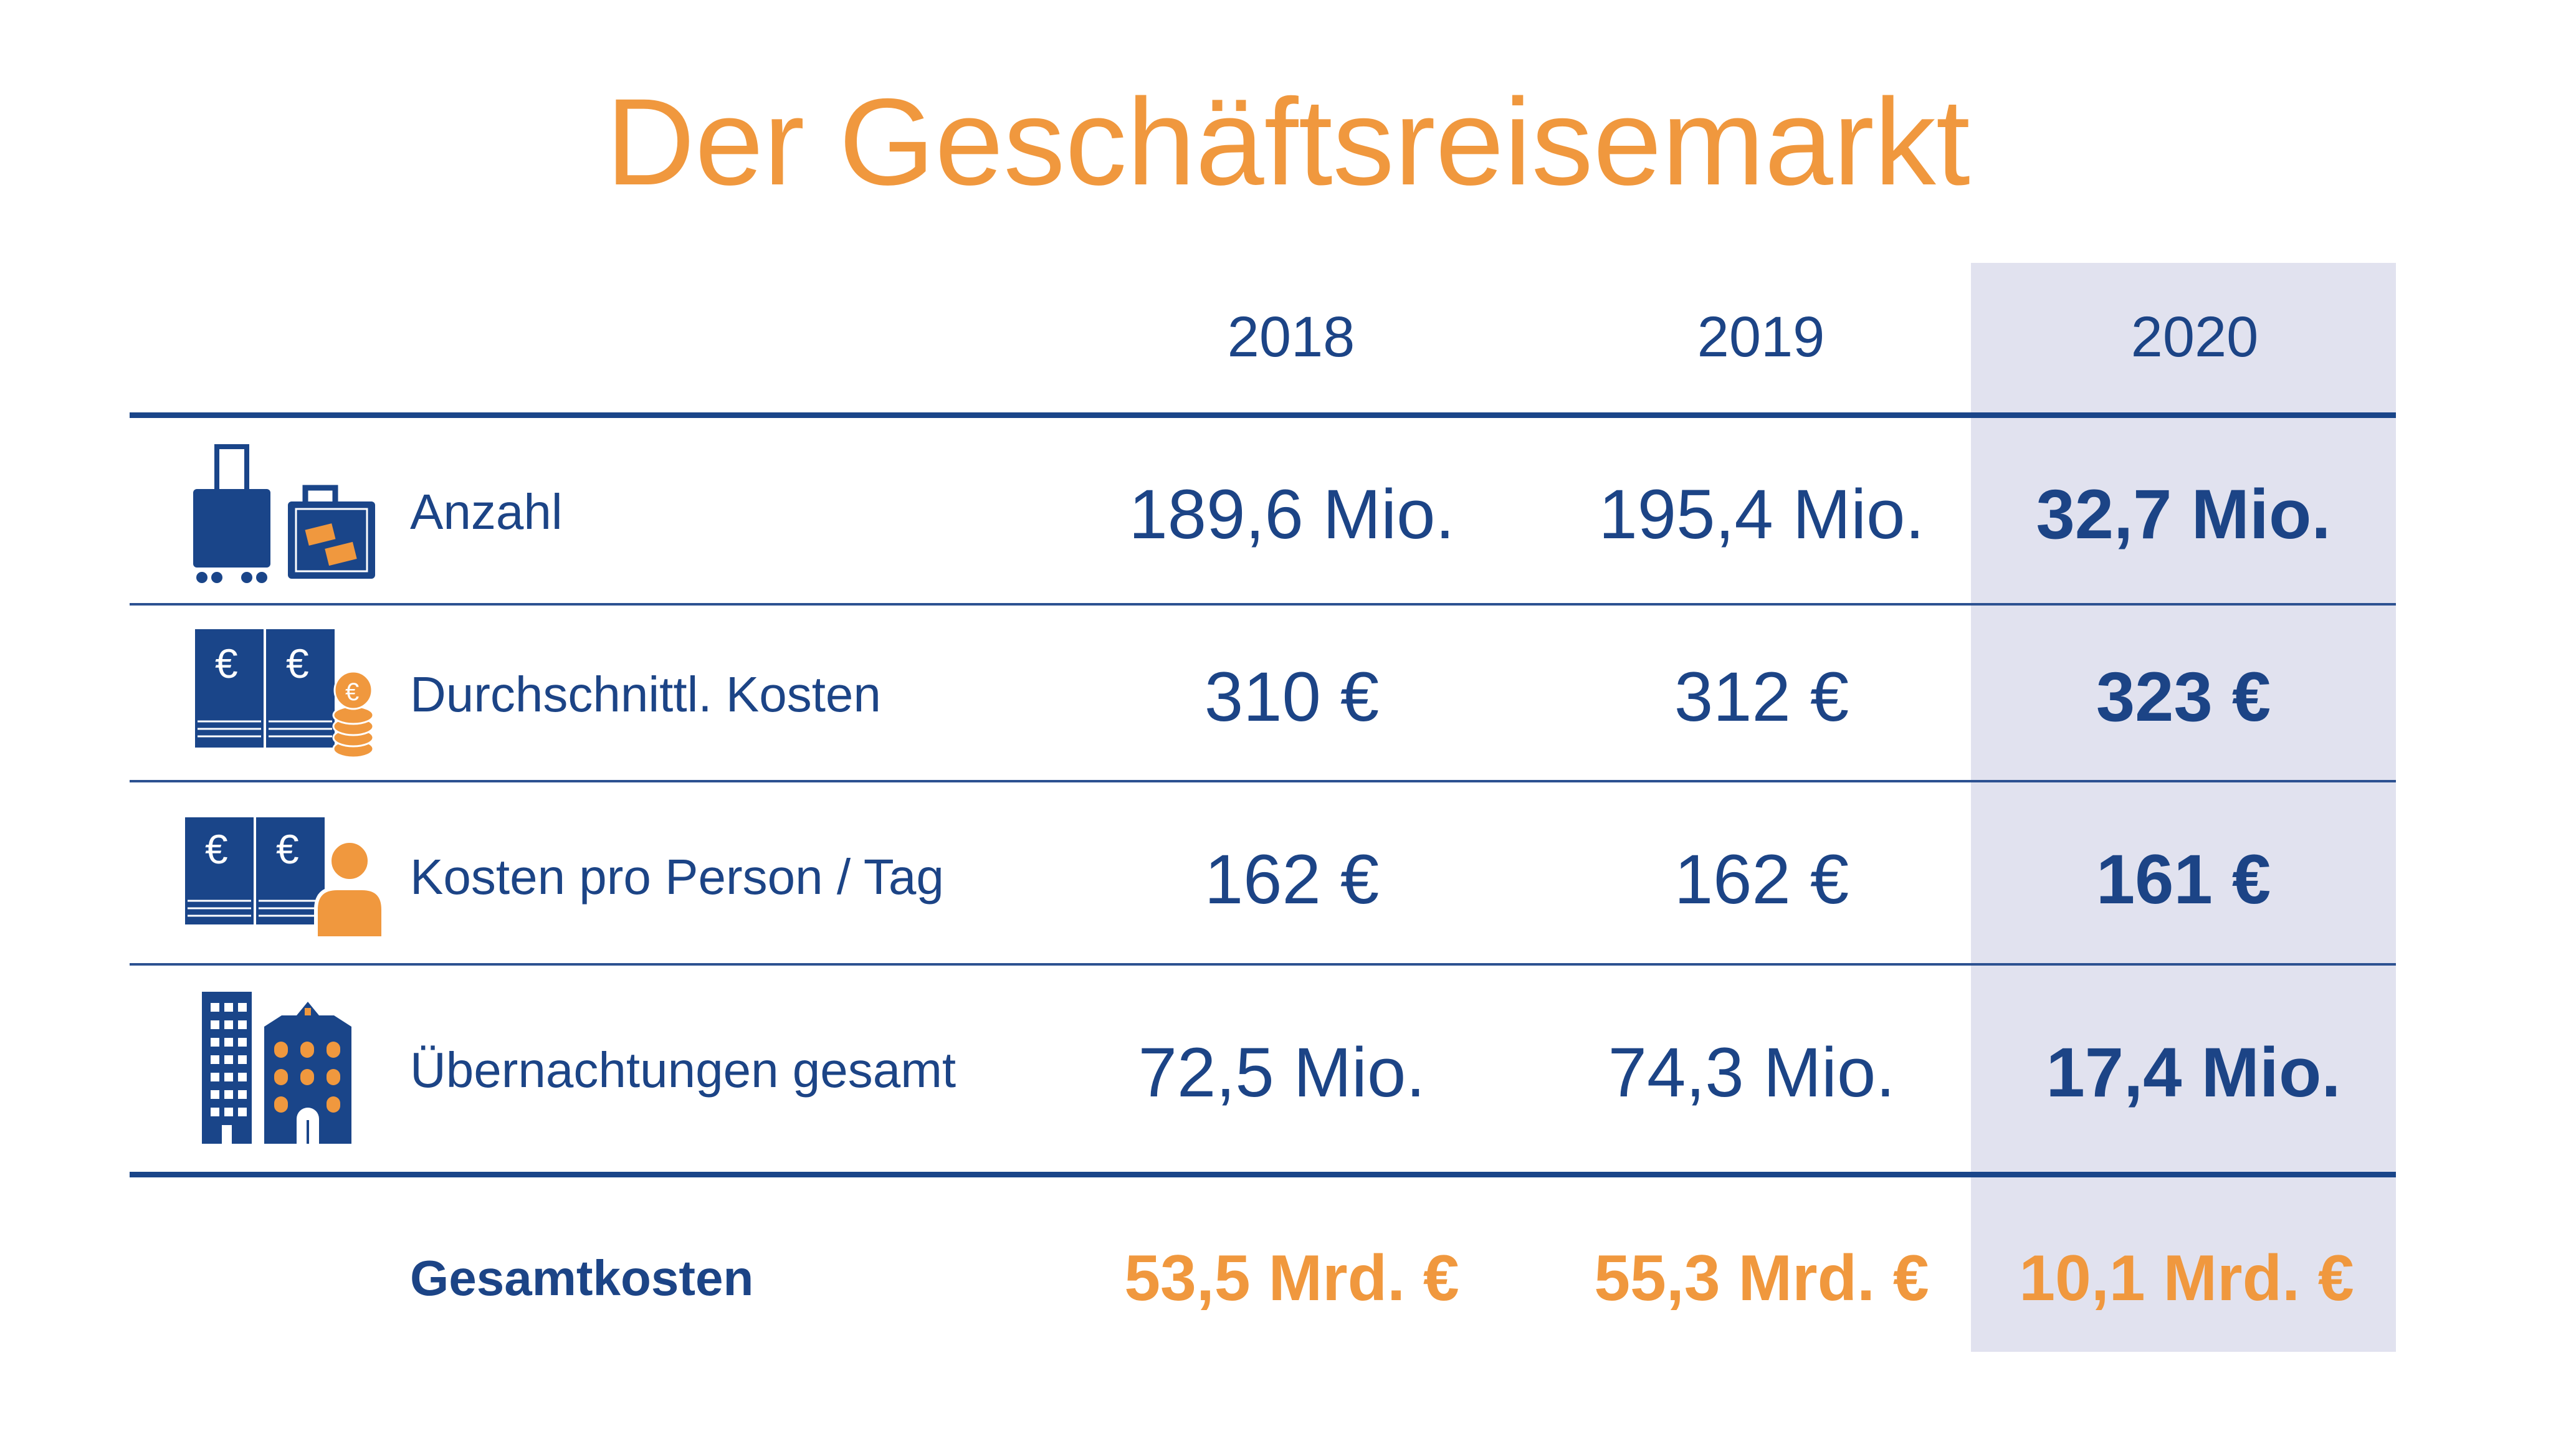 The image size is (2576, 1449). I want to click on year-header-2018: 2018, so click(1291, 337).